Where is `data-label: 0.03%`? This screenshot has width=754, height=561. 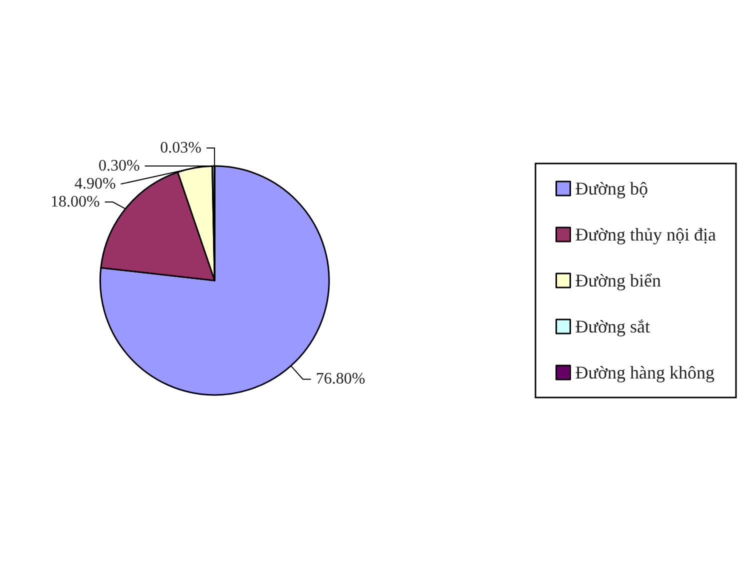 data-label: 0.03% is located at coordinates (181, 148).